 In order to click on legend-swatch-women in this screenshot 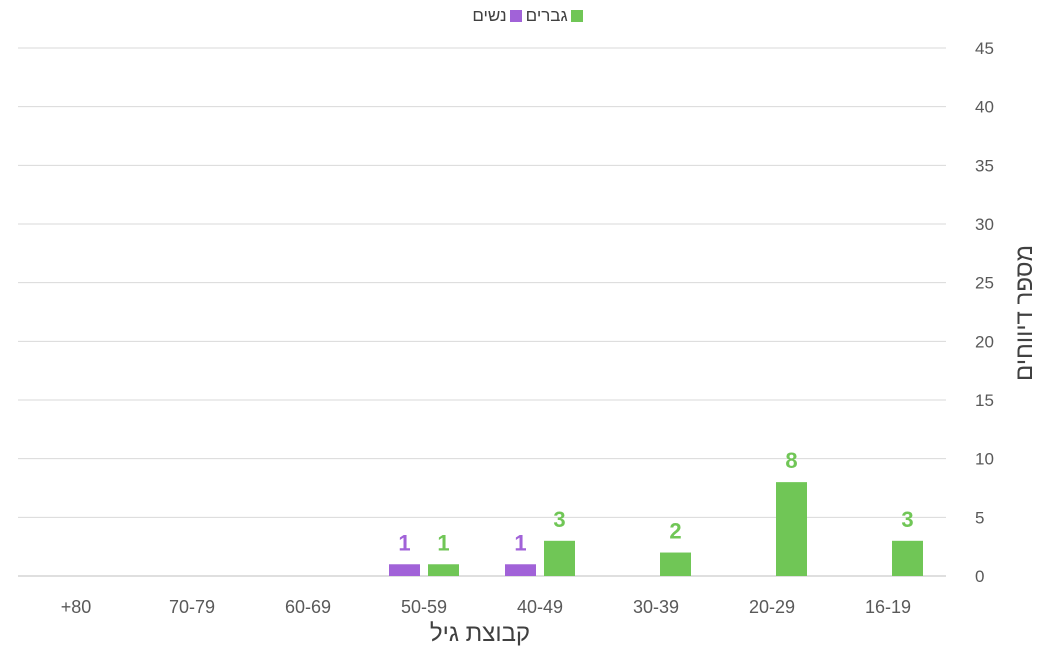, I will do `click(515, 16)`.